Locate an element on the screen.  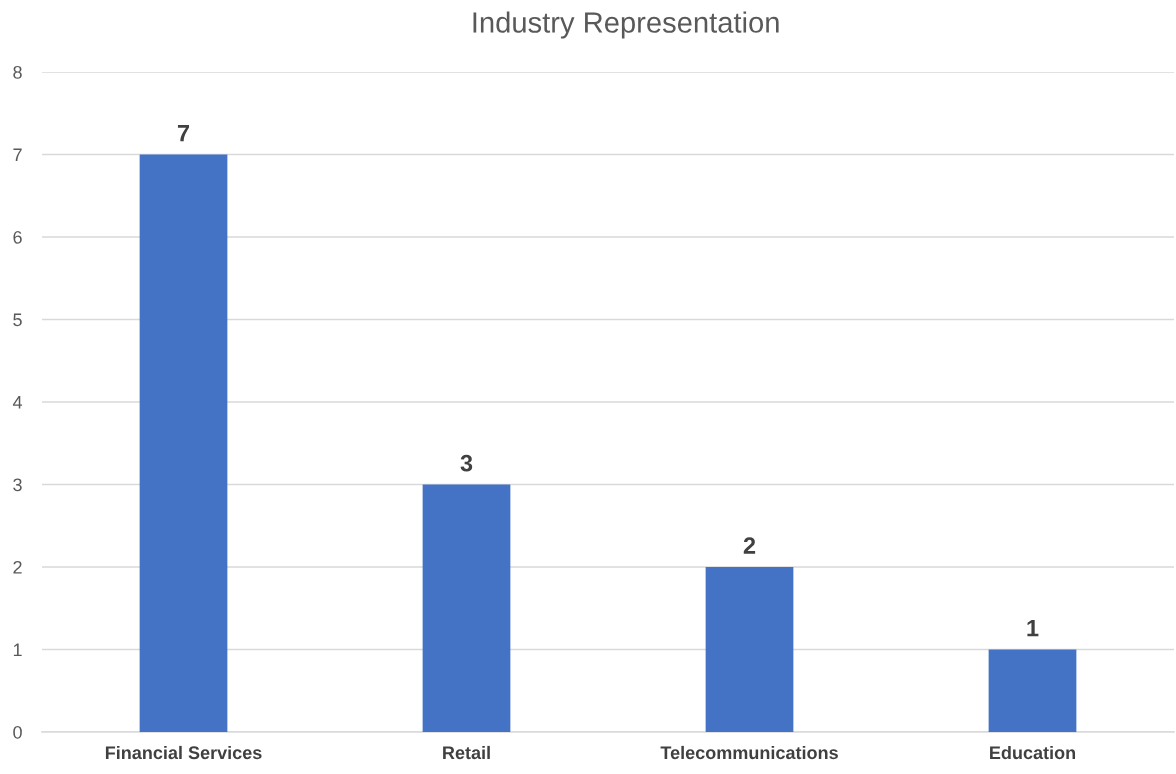
y-tick-label: 5 is located at coordinates (17, 320).